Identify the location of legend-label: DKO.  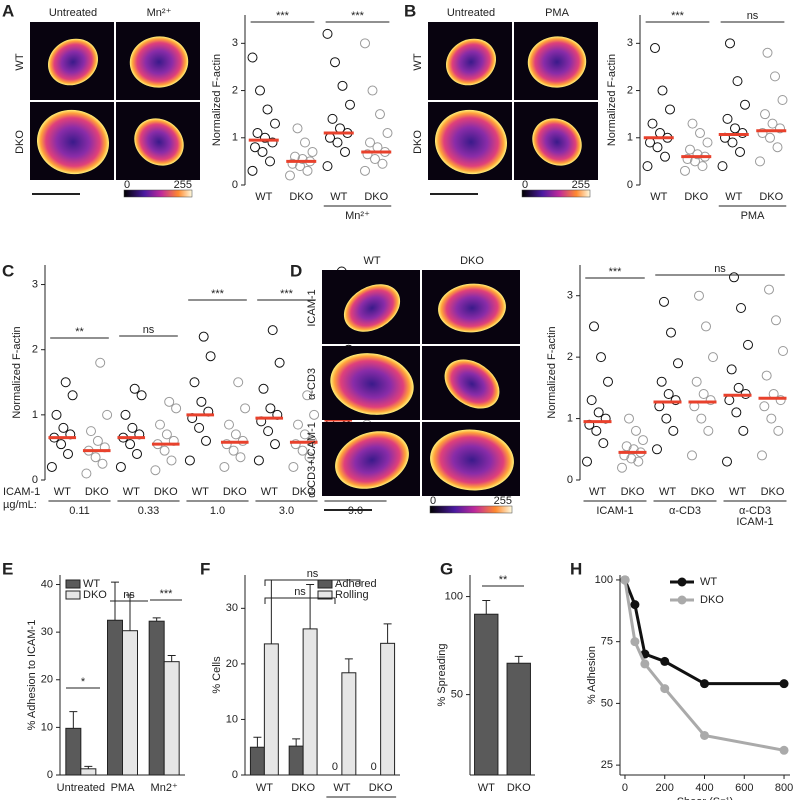
(95, 595).